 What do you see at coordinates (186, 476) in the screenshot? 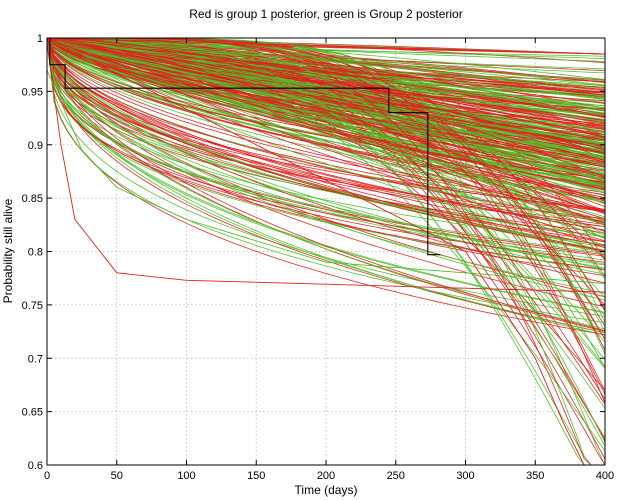
I see `x-tick-label: 100` at bounding box center [186, 476].